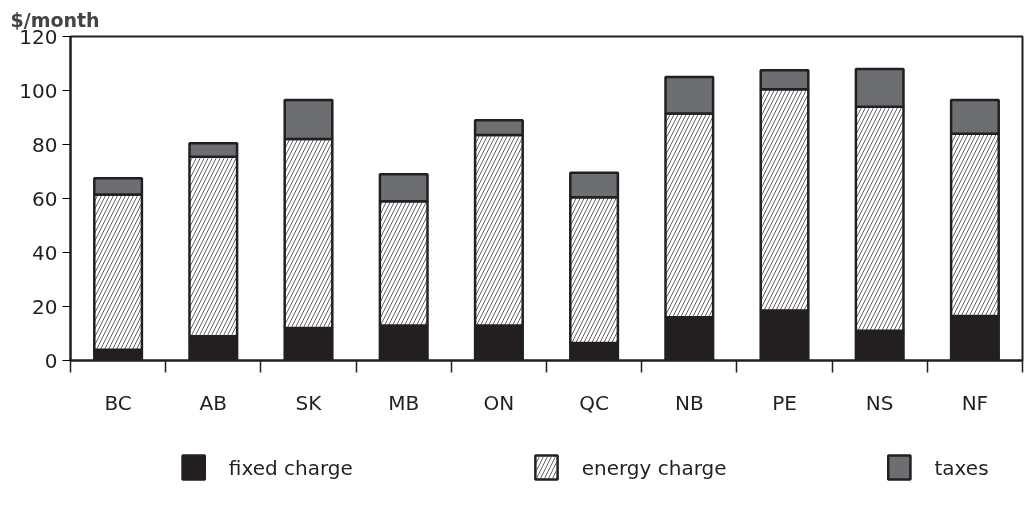  Describe the element at coordinates (45, 198) in the screenshot. I see `y-tick-label: 60` at that location.